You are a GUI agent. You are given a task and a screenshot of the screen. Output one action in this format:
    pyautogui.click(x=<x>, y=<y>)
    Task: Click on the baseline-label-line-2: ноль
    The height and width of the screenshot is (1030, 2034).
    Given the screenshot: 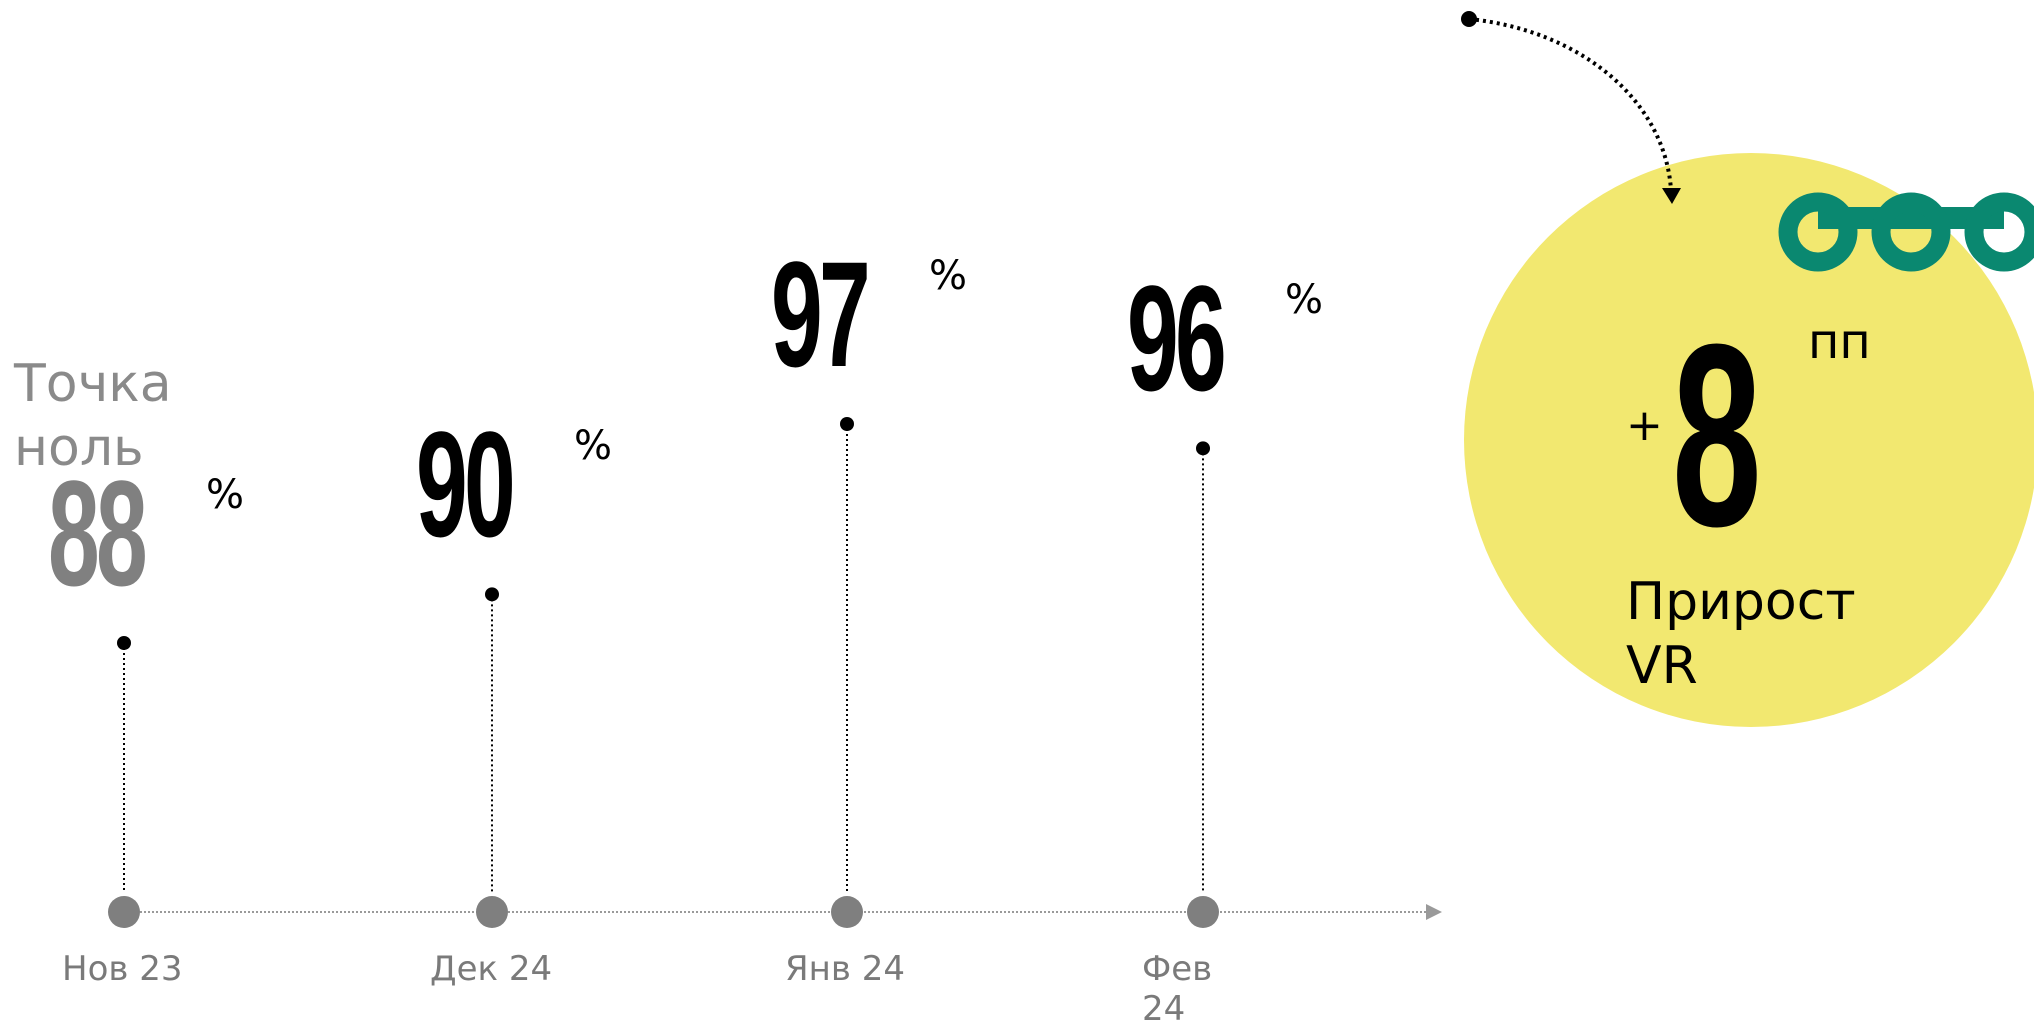 What is the action you would take?
    pyautogui.click(x=79, y=448)
    